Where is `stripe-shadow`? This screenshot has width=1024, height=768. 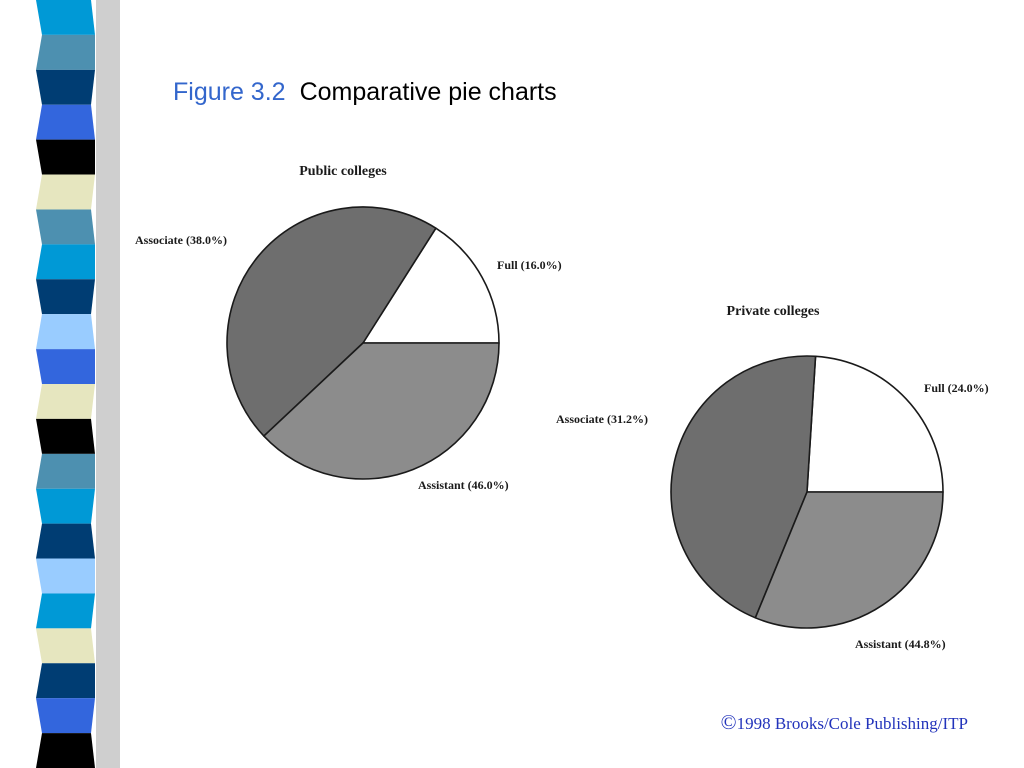
stripe-shadow is located at coordinates (108, 384).